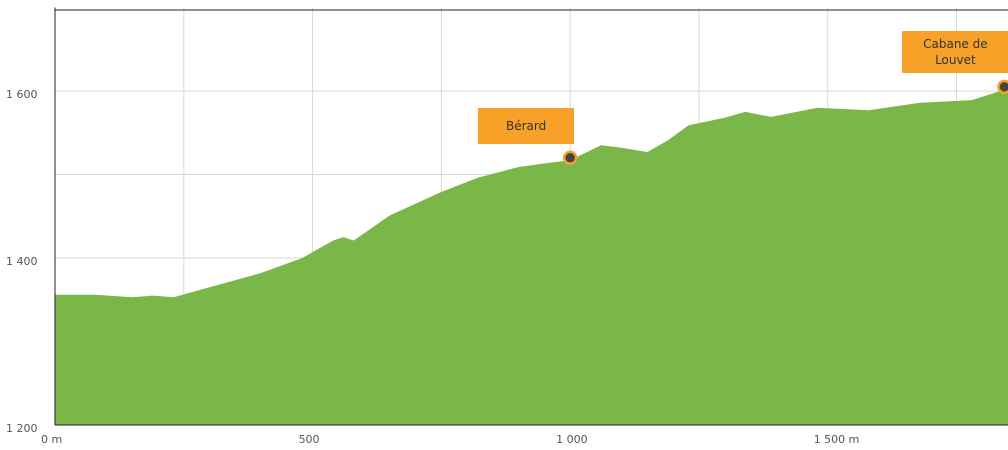 Image resolution: width=1008 pixels, height=450 pixels. What do you see at coordinates (51, 439) in the screenshot?
I see `x-tick-label: 0 m` at bounding box center [51, 439].